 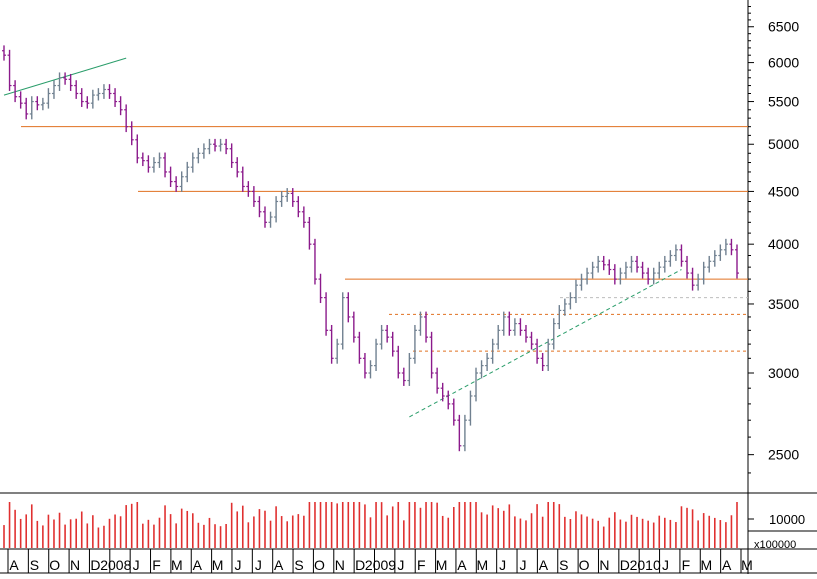 What do you see at coordinates (783, 373) in the screenshot?
I see `y-tick-label: 3000` at bounding box center [783, 373].